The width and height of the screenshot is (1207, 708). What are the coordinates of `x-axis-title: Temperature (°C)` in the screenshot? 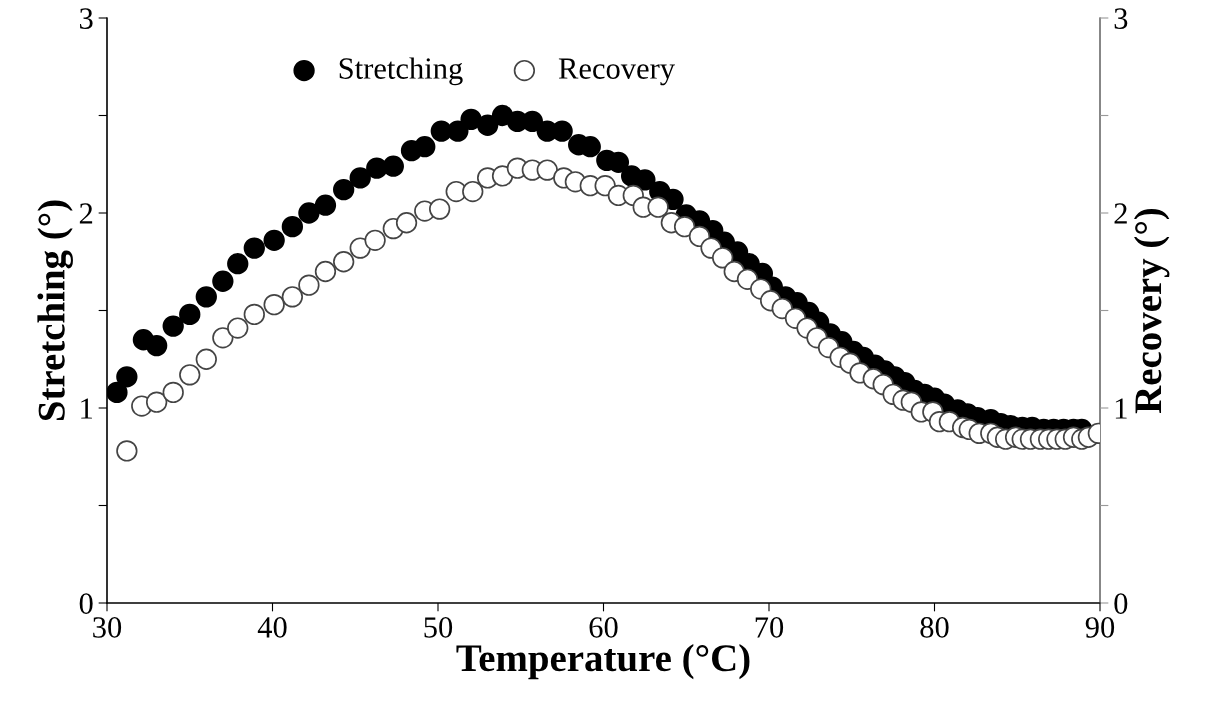 It's located at (603, 661).